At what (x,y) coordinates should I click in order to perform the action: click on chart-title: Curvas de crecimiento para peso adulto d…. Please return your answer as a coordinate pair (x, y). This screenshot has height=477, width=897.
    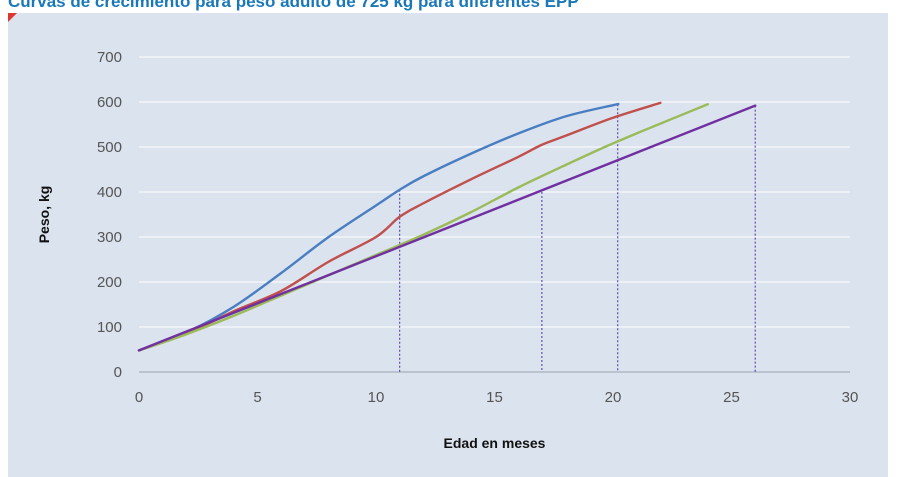
    Looking at the image, I should click on (293, 5).